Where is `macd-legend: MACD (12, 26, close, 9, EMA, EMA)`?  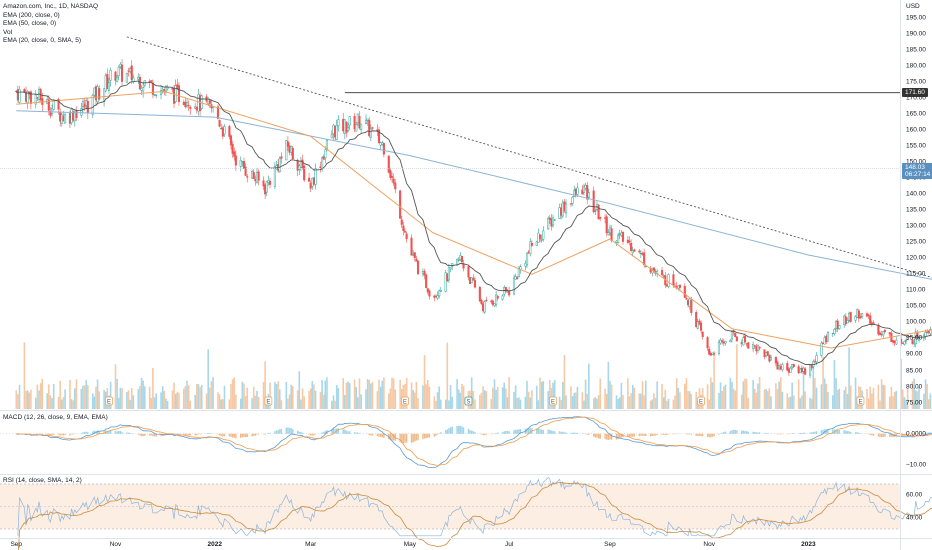 macd-legend: MACD (12, 26, close, 9, EMA, EMA) is located at coordinates (55, 417).